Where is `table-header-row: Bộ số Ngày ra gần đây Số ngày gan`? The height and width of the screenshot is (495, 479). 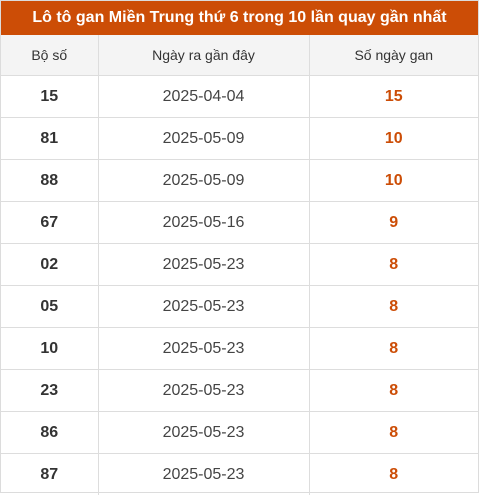 table-header-row: Bộ số Ngày ra gần đây Số ngày gan is located at coordinates (239, 55).